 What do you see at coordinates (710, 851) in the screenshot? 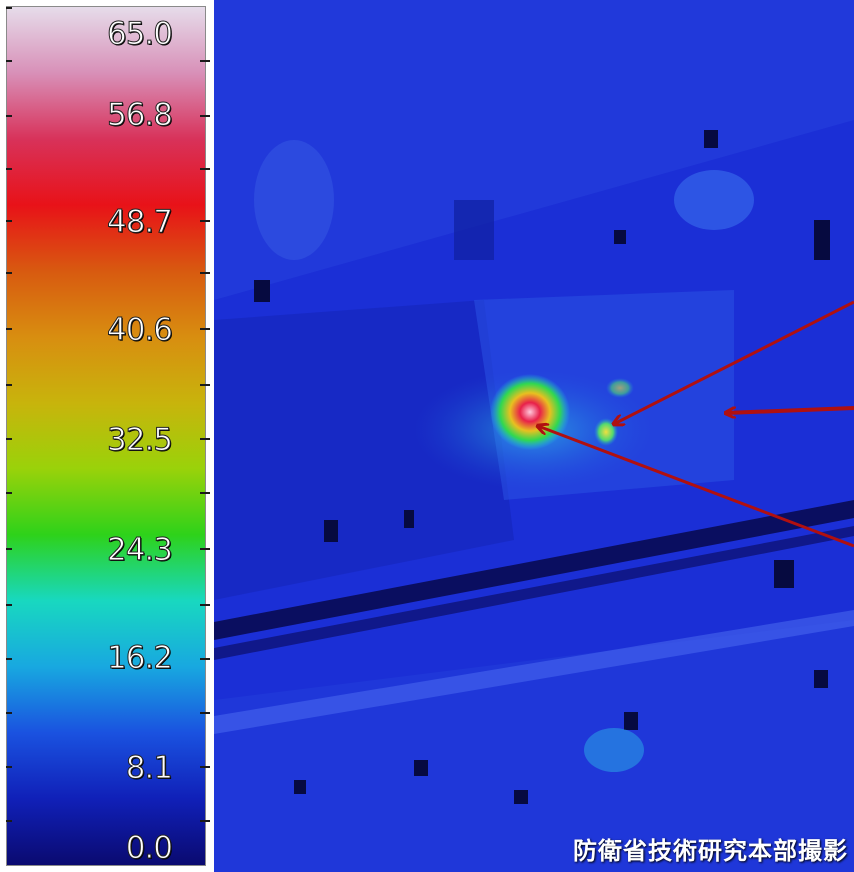
I see `photo-credit: 防衛省技術研究本部撮影` at bounding box center [710, 851].